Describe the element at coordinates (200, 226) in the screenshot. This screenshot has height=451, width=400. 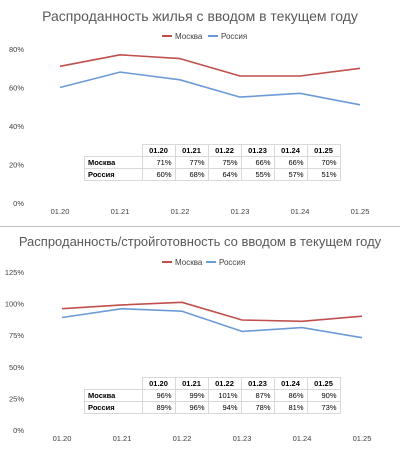
I see `panel-divider` at that location.